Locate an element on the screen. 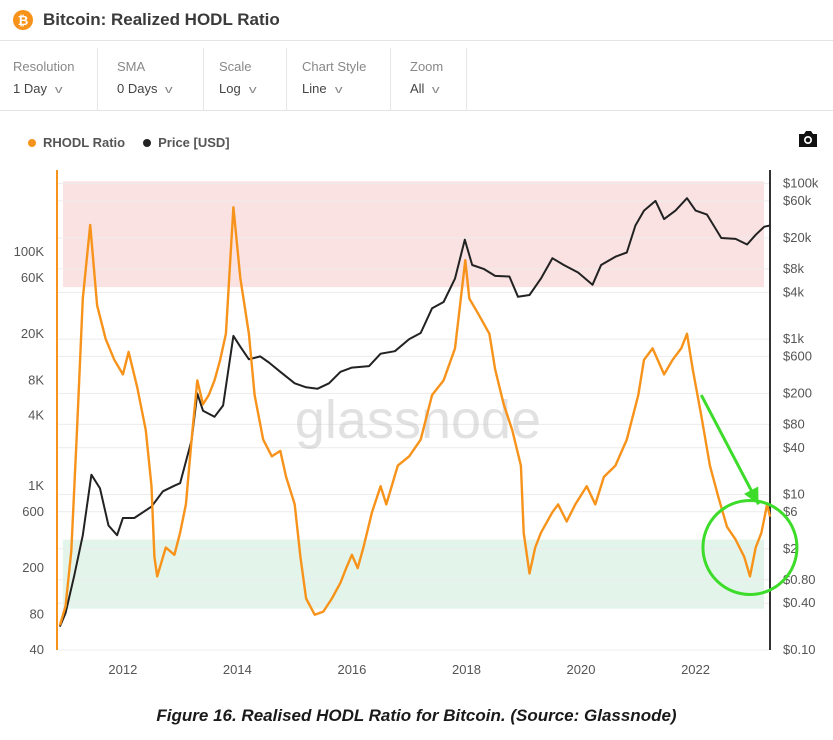 This screenshot has height=740, width=833. chart-style-dropdown: Chart Style Line v is located at coordinates (339, 79).